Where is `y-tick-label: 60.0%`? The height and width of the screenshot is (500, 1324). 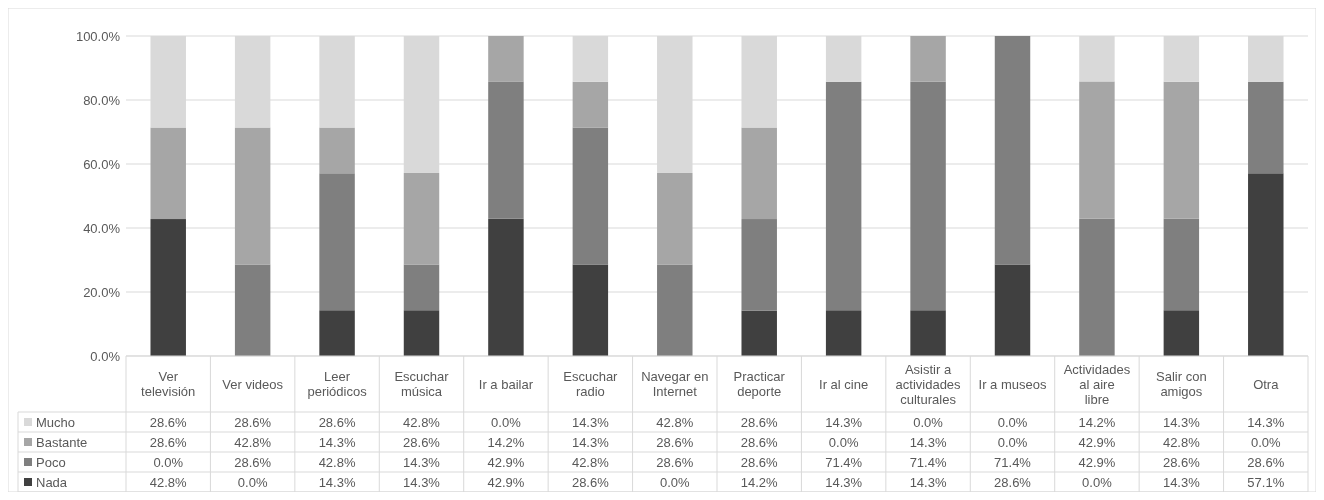
y-tick-label: 60.0% is located at coordinates (102, 164).